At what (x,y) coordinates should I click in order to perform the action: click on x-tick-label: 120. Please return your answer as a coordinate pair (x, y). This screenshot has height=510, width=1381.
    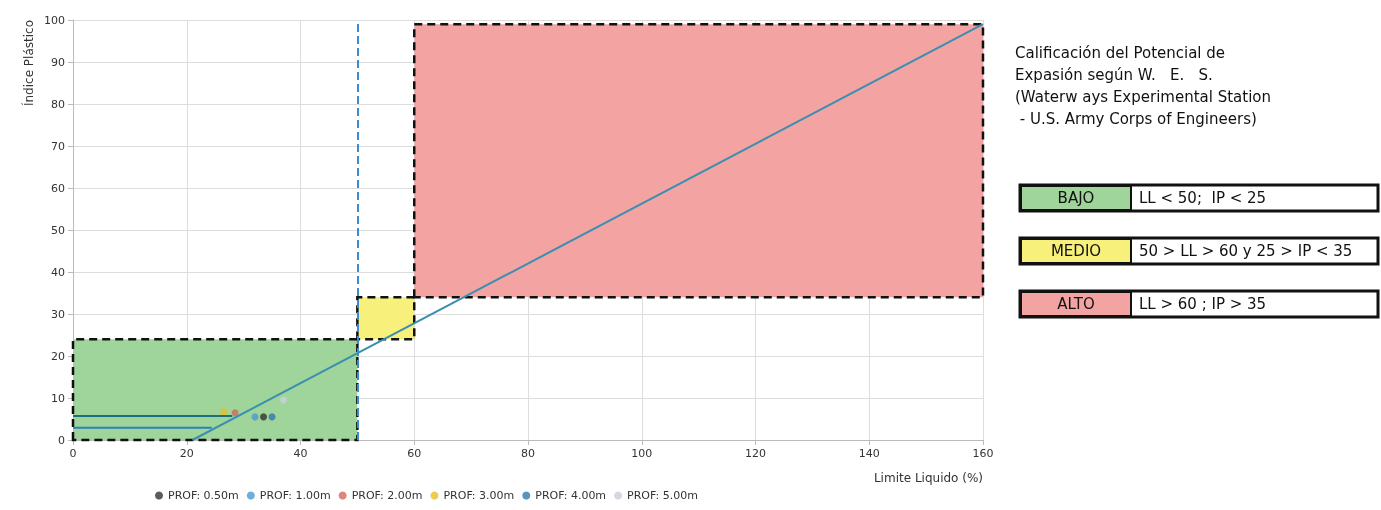
    Looking at the image, I should click on (755, 453).